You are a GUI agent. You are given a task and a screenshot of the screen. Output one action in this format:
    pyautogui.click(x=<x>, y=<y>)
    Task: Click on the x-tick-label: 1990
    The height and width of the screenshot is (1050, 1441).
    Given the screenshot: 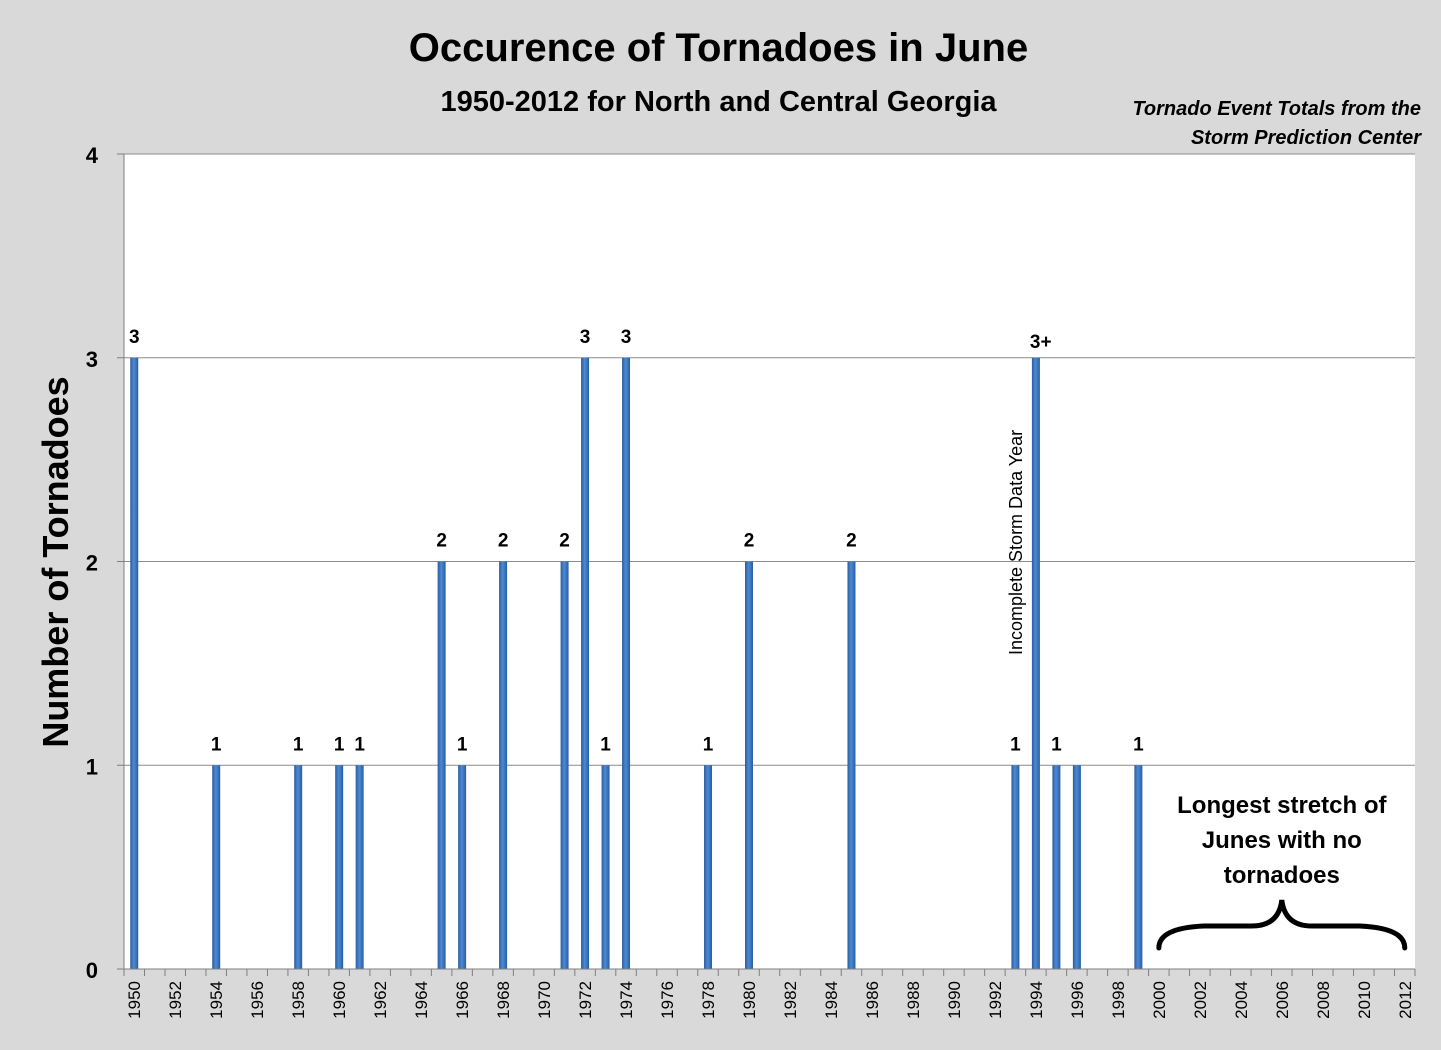 What is the action you would take?
    pyautogui.click(x=954, y=1000)
    